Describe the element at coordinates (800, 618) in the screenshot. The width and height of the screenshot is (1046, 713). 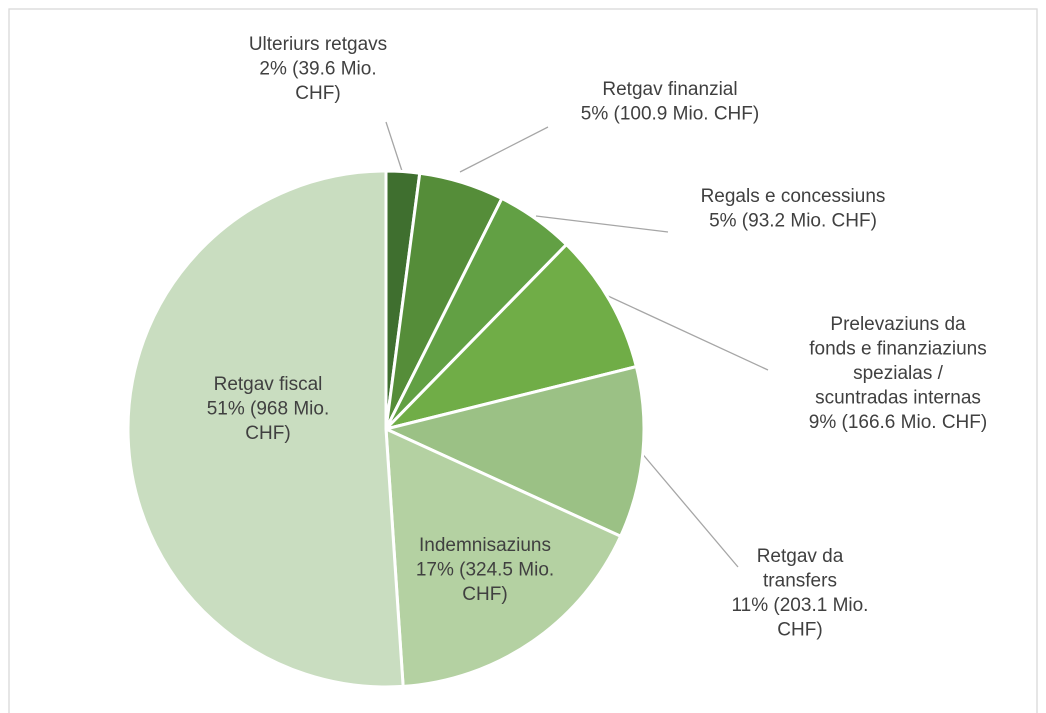
I see `slice-value-label: 11% (203.1 Mio. CHF)` at that location.